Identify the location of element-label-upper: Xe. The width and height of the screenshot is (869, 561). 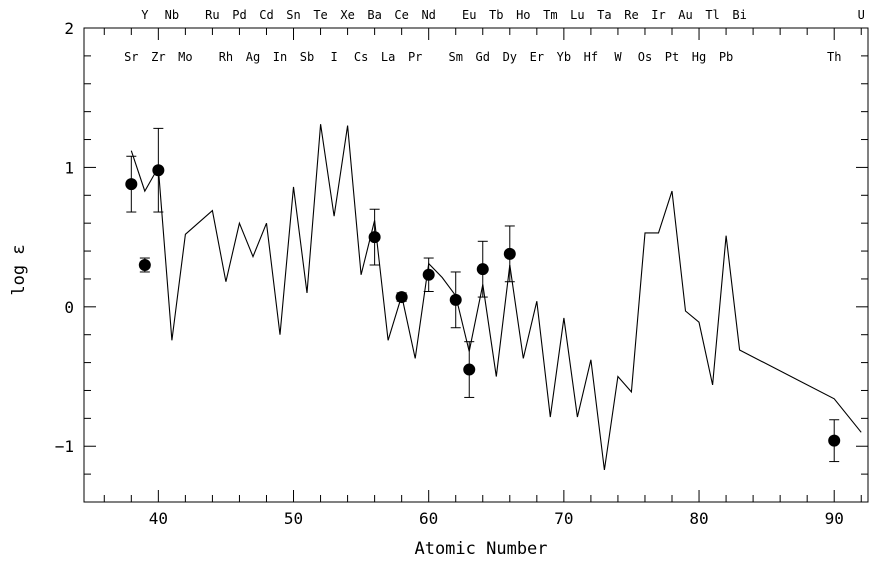
(347, 15).